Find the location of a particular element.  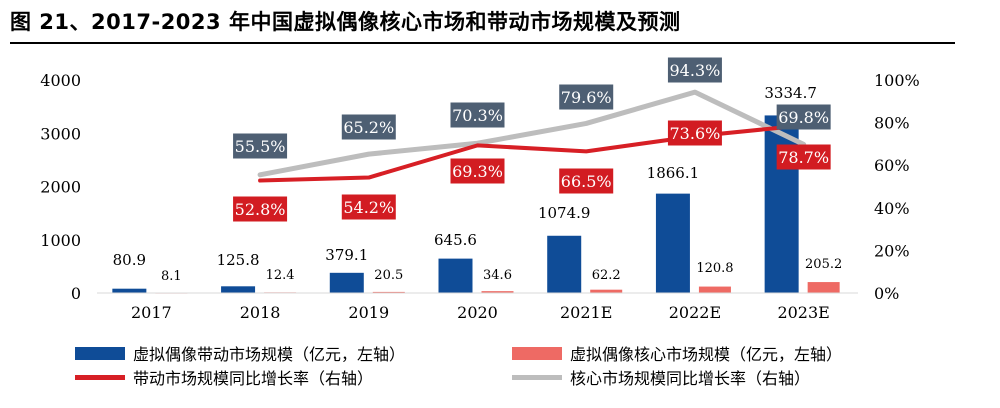

legend-swatch-core-bar is located at coordinates (537, 353).